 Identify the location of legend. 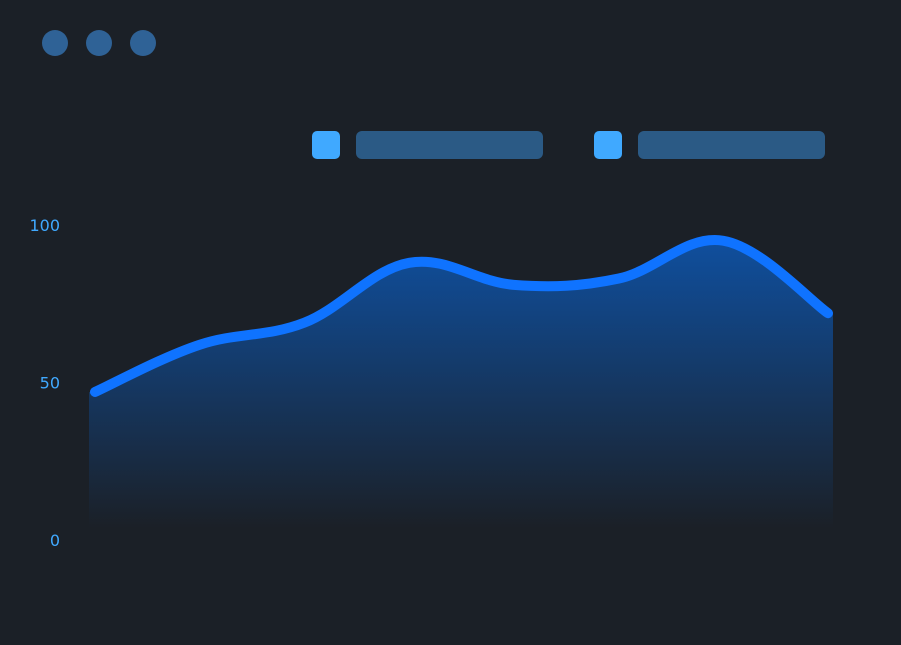
(568, 145).